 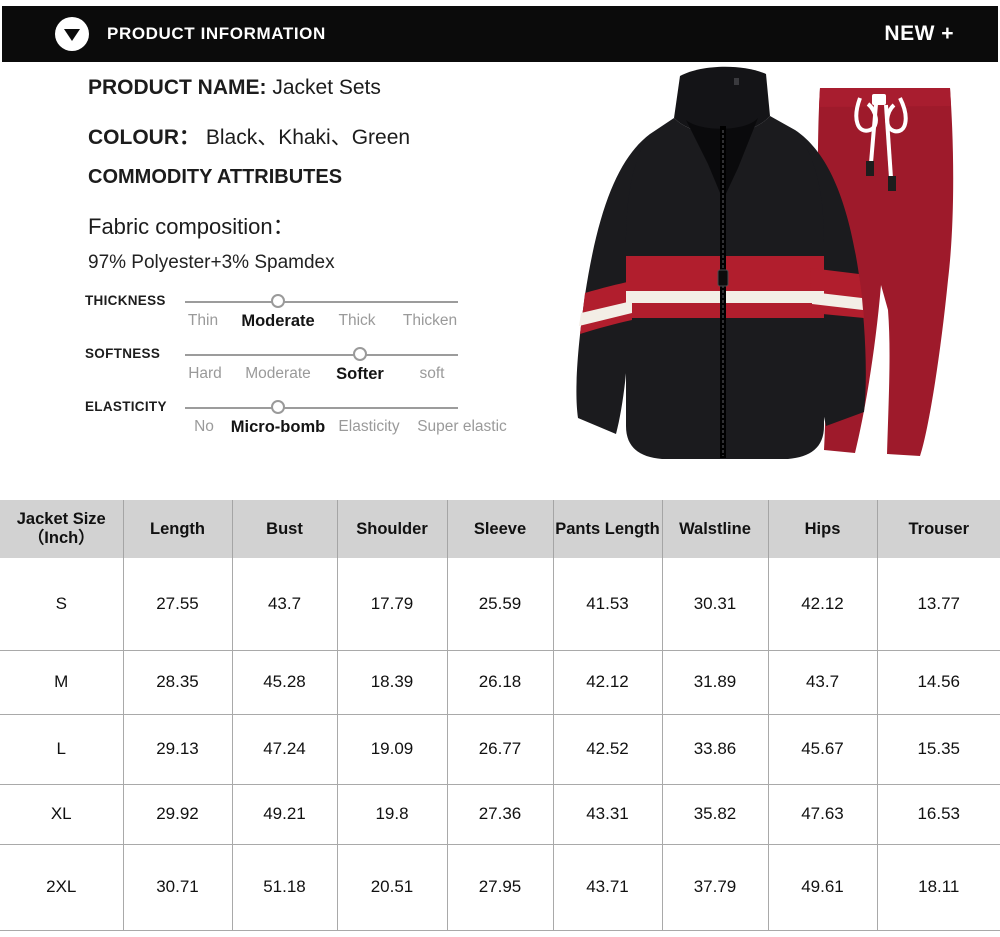 I want to click on cell: 17.79, so click(x=391, y=604).